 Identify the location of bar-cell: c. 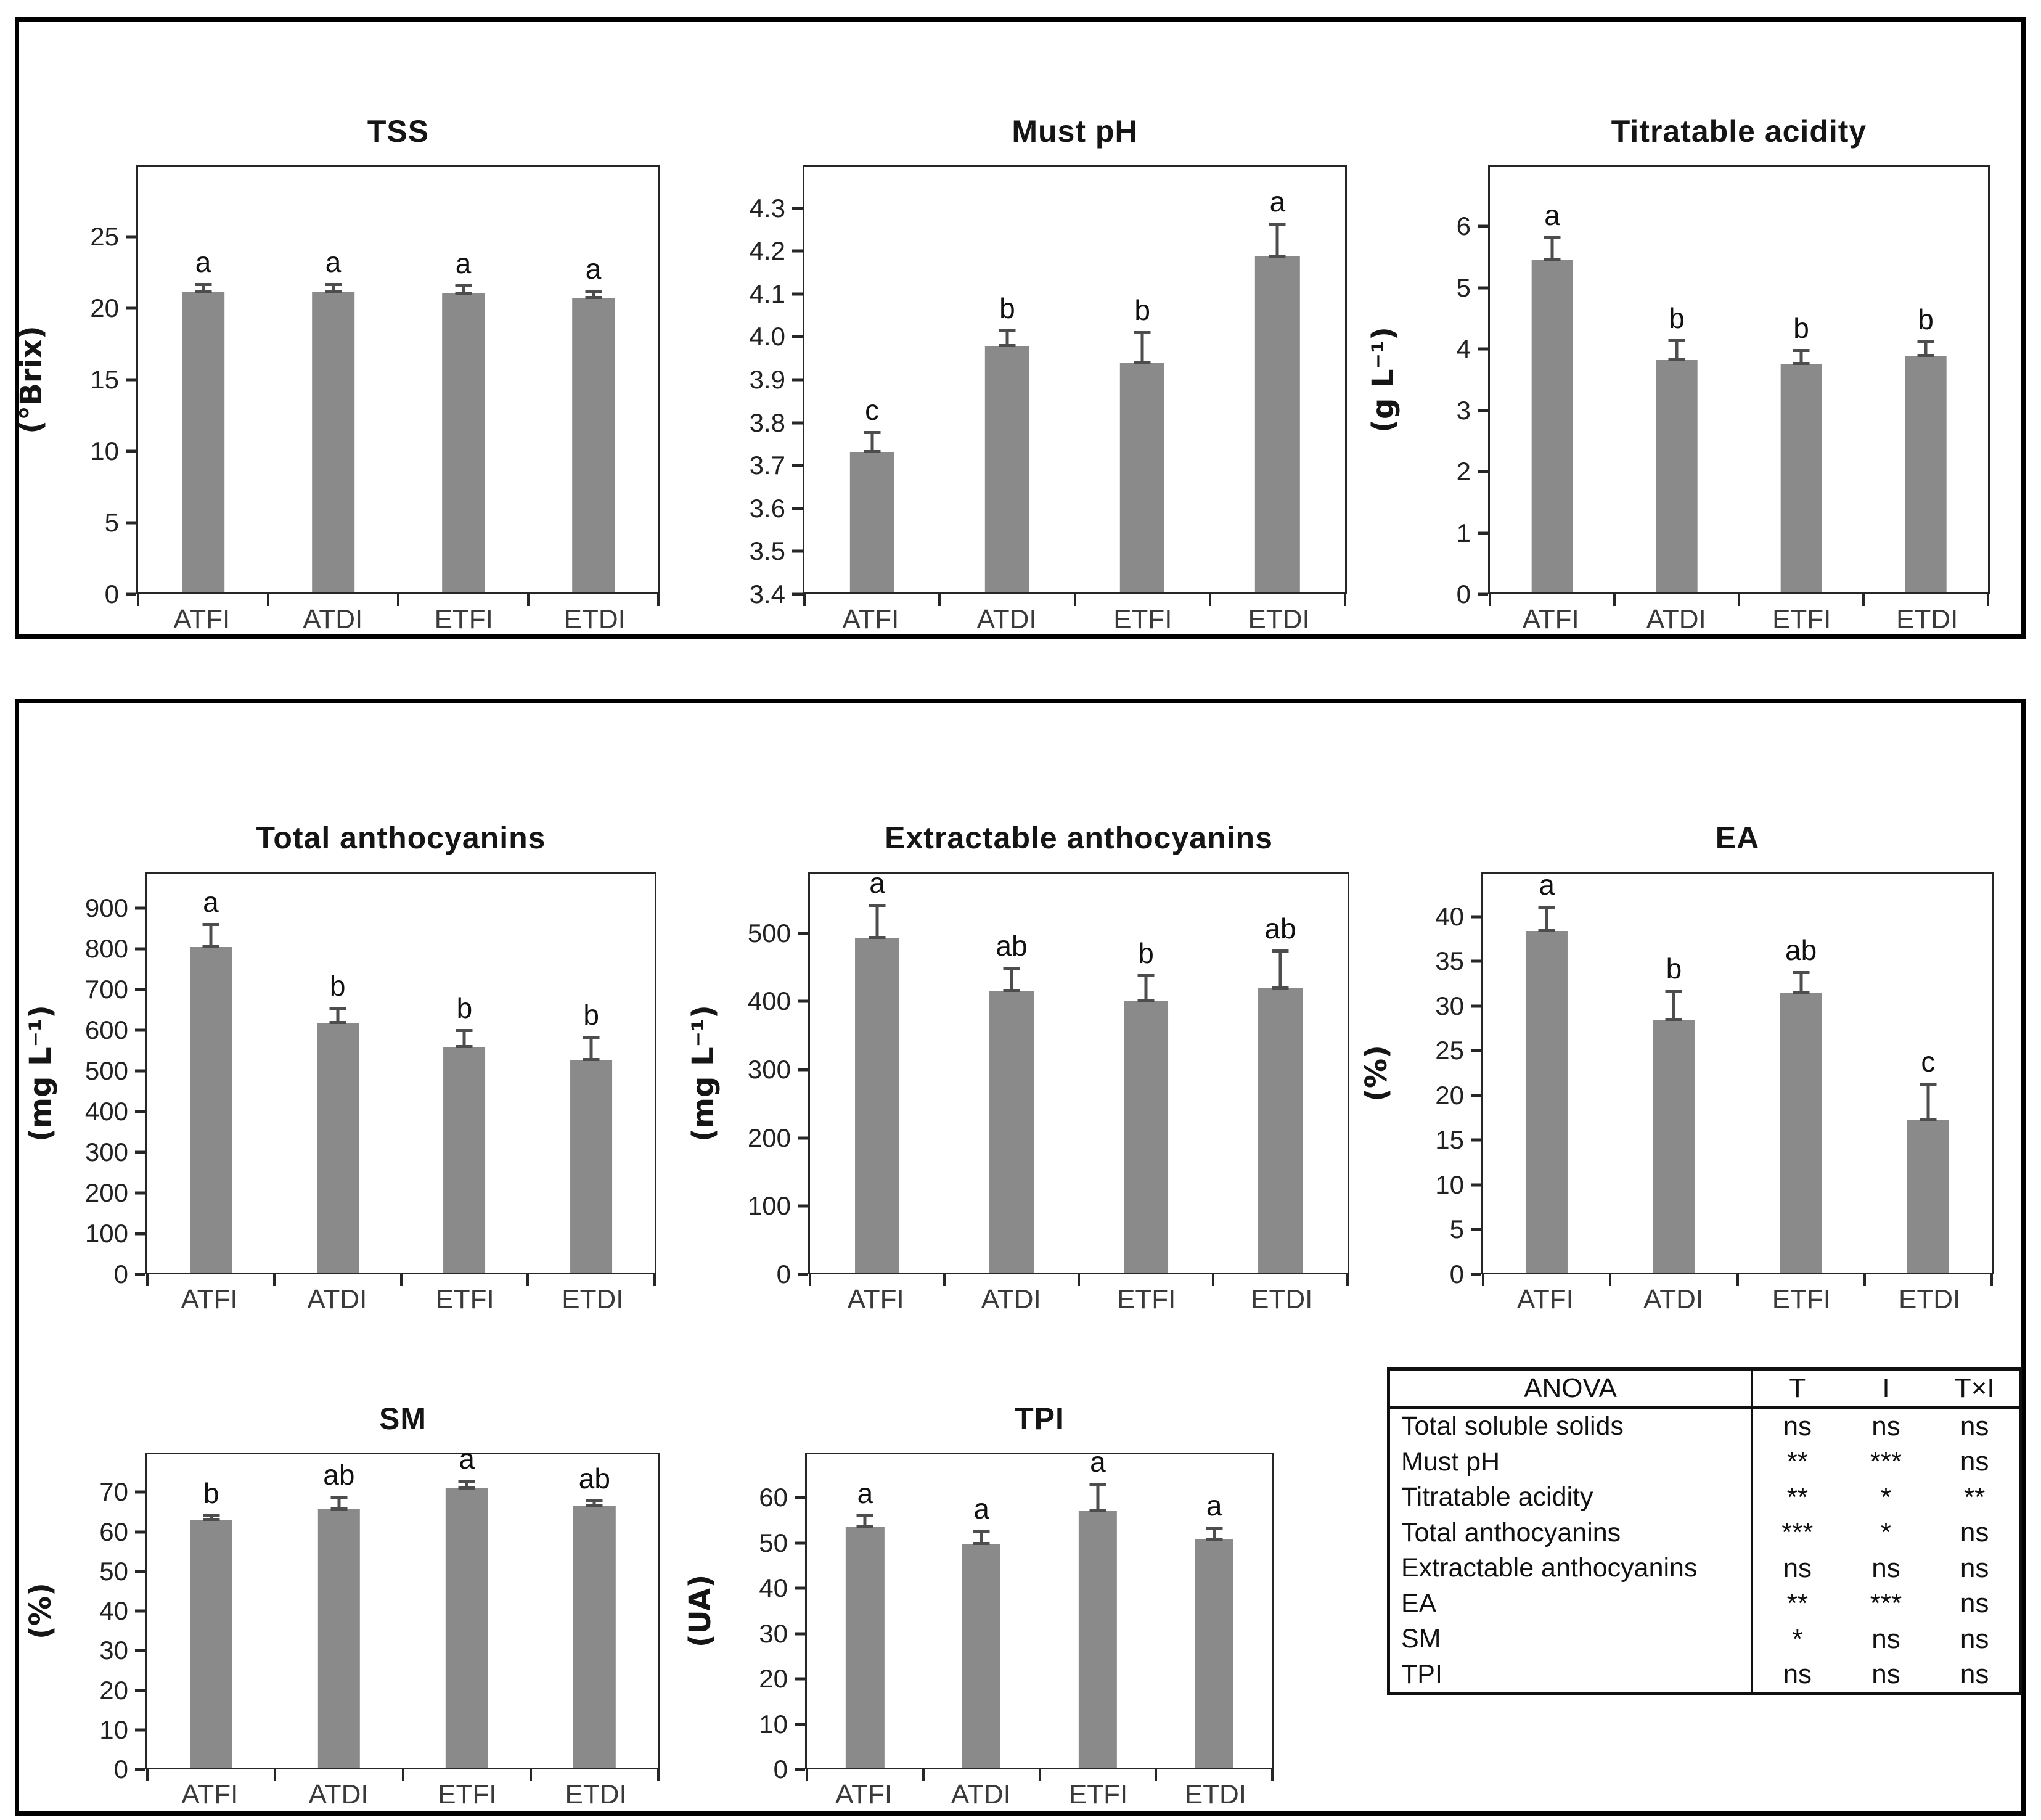
(1928, 1073).